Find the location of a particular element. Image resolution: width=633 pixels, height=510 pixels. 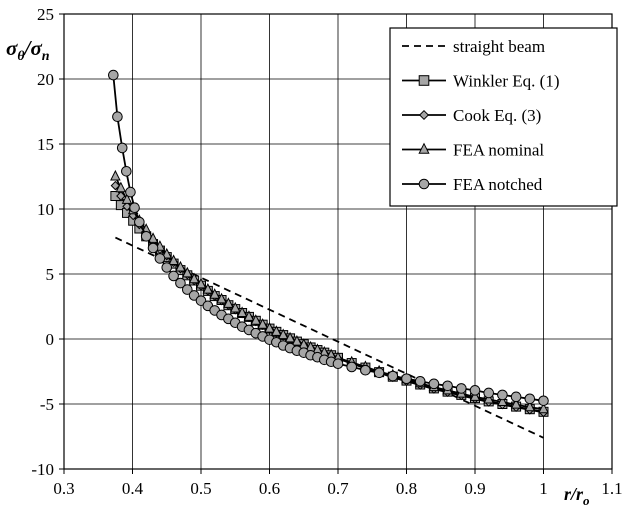

x-tick-label: 1 is located at coordinates (543, 488).